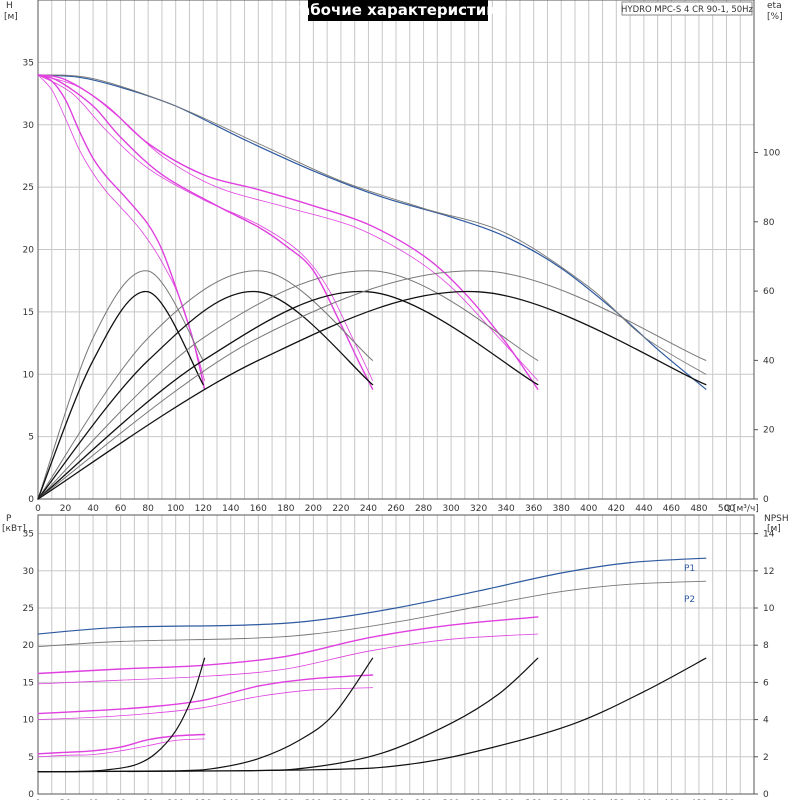 The width and height of the screenshot is (800, 804). What do you see at coordinates (766, 500) in the screenshot?
I see `top-y2-tick-label: 0` at bounding box center [766, 500].